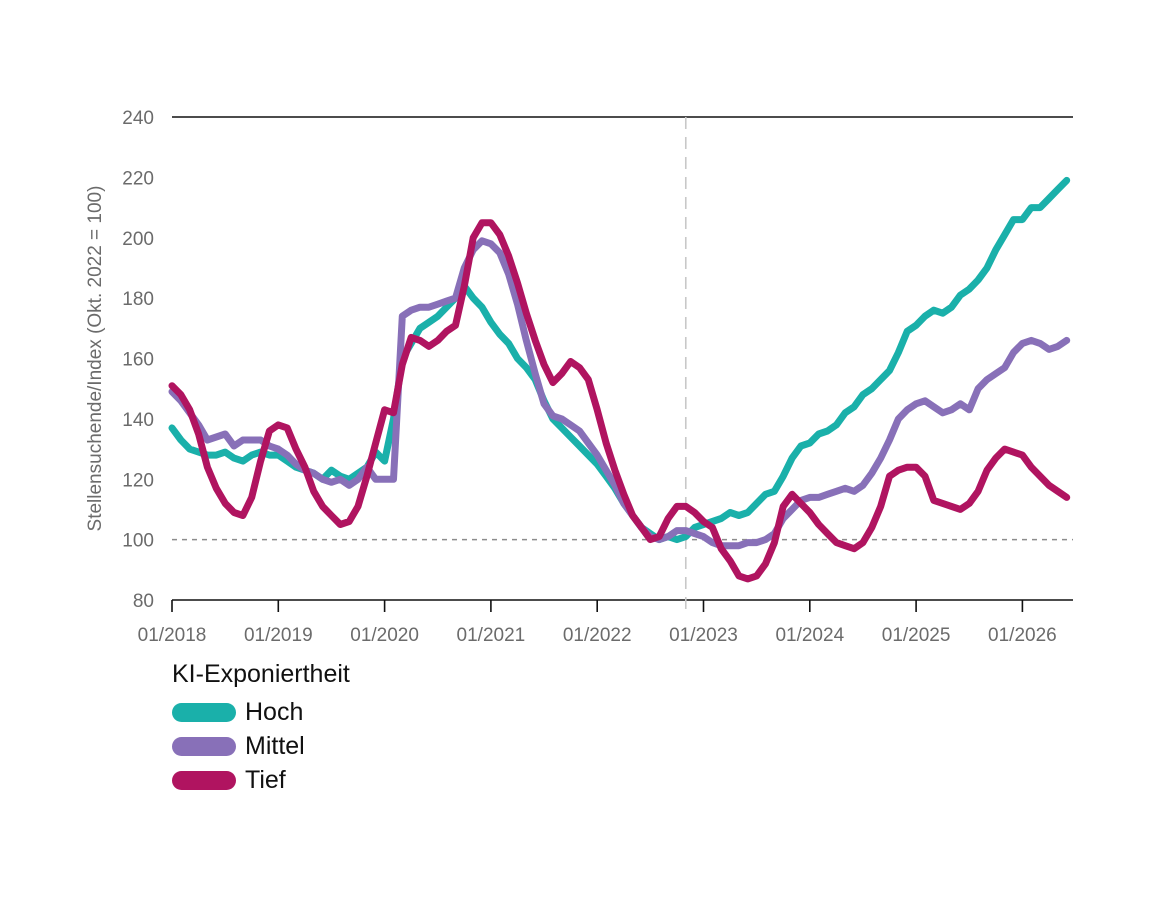 The height and width of the screenshot is (912, 1152). What do you see at coordinates (172, 635) in the screenshot?
I see `x-tick-label: 01/2018` at bounding box center [172, 635].